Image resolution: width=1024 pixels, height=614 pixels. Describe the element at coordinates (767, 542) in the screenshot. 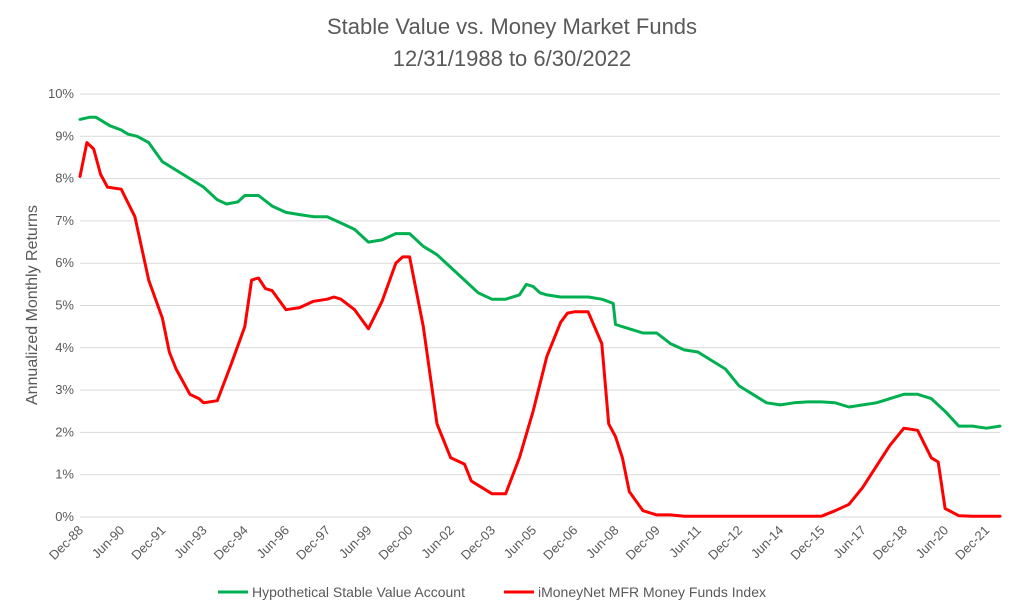

I see `x-tick-label: Jun-14` at that location.